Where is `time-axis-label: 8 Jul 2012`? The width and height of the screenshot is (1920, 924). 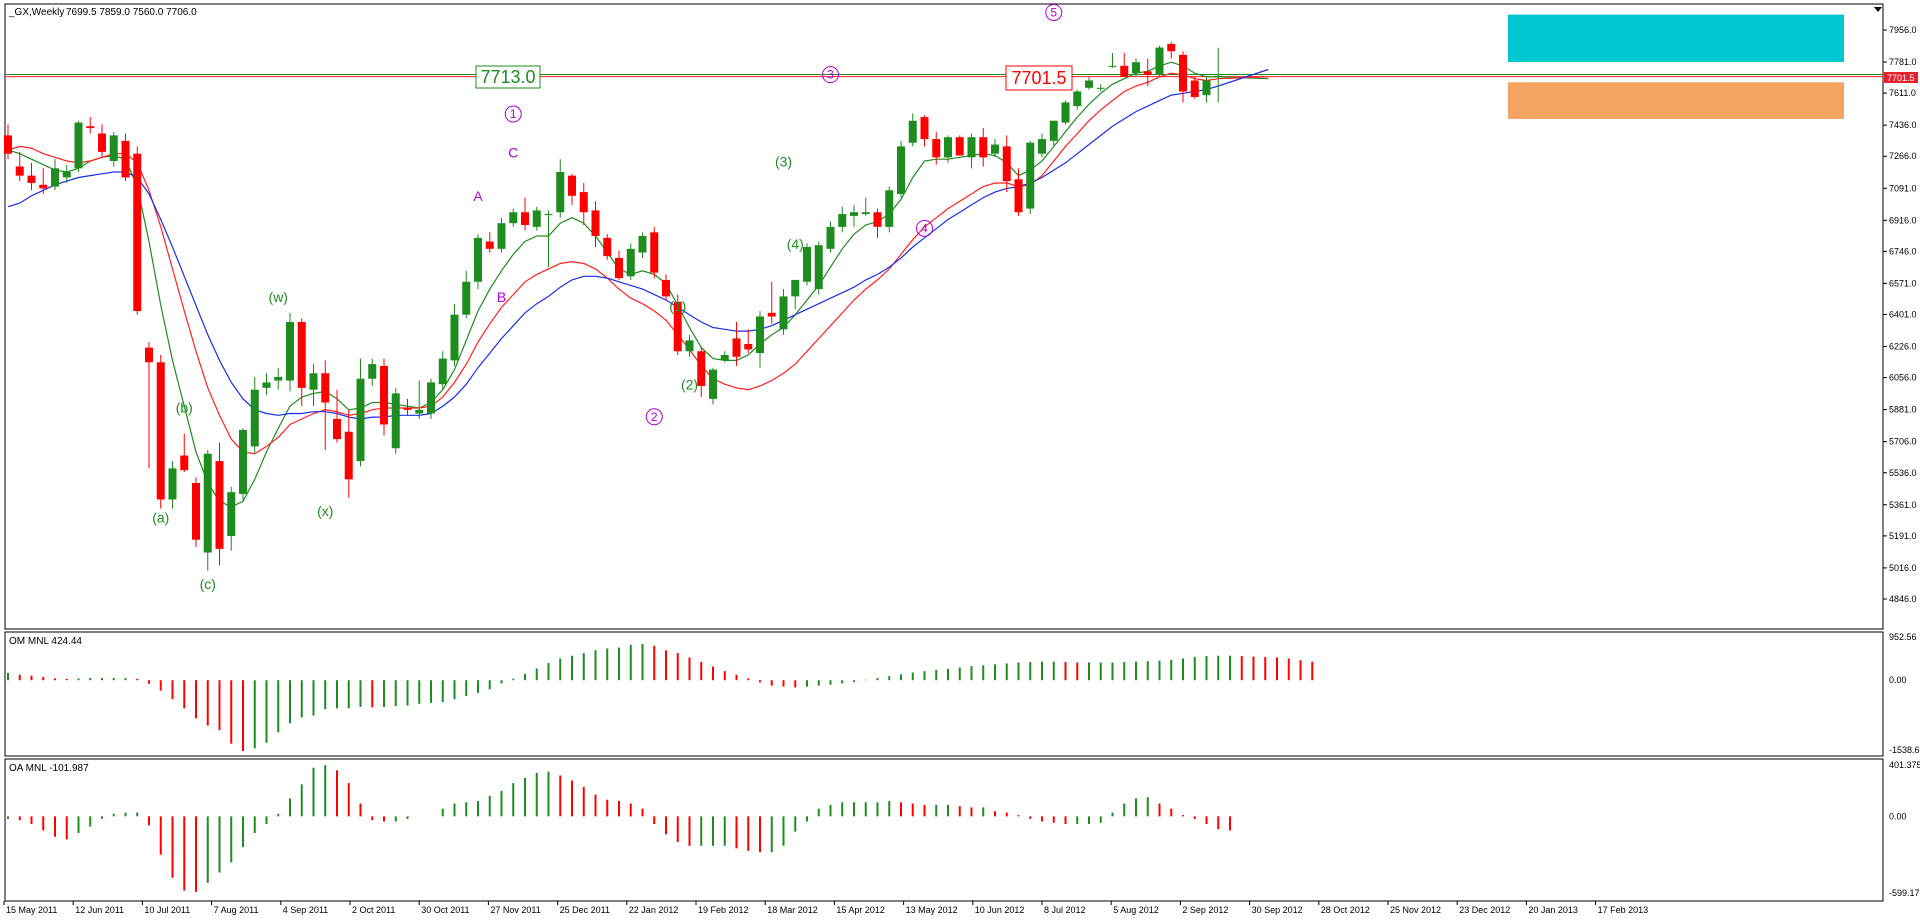 time-axis-label: 8 Jul 2012 is located at coordinates (1065, 910).